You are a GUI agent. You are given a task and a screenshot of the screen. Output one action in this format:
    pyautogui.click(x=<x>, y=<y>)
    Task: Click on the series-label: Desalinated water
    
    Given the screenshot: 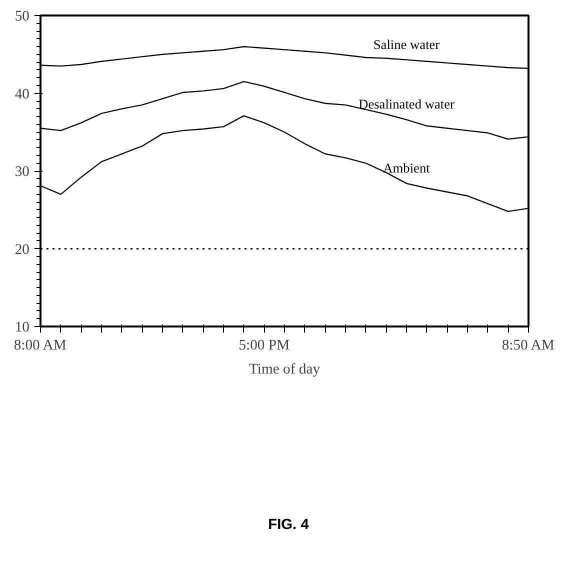 What is the action you would take?
    pyautogui.click(x=406, y=104)
    